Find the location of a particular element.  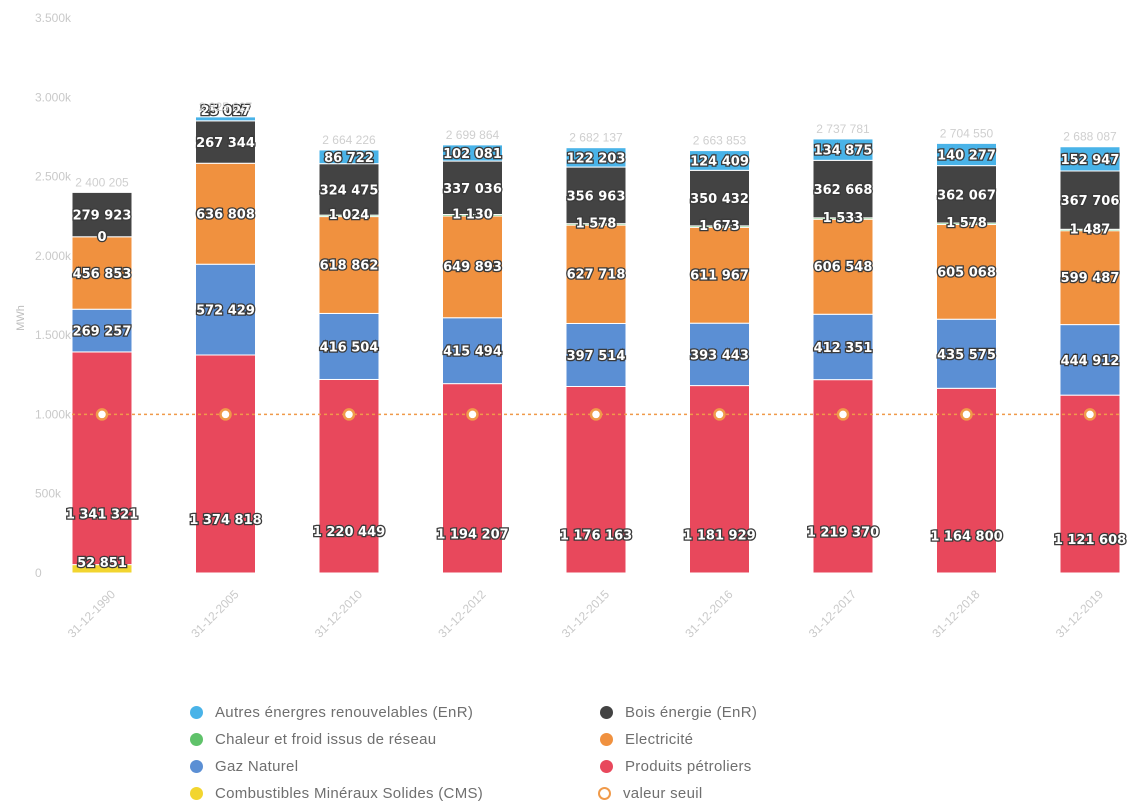

data-label: 140 277 is located at coordinates (966, 155).